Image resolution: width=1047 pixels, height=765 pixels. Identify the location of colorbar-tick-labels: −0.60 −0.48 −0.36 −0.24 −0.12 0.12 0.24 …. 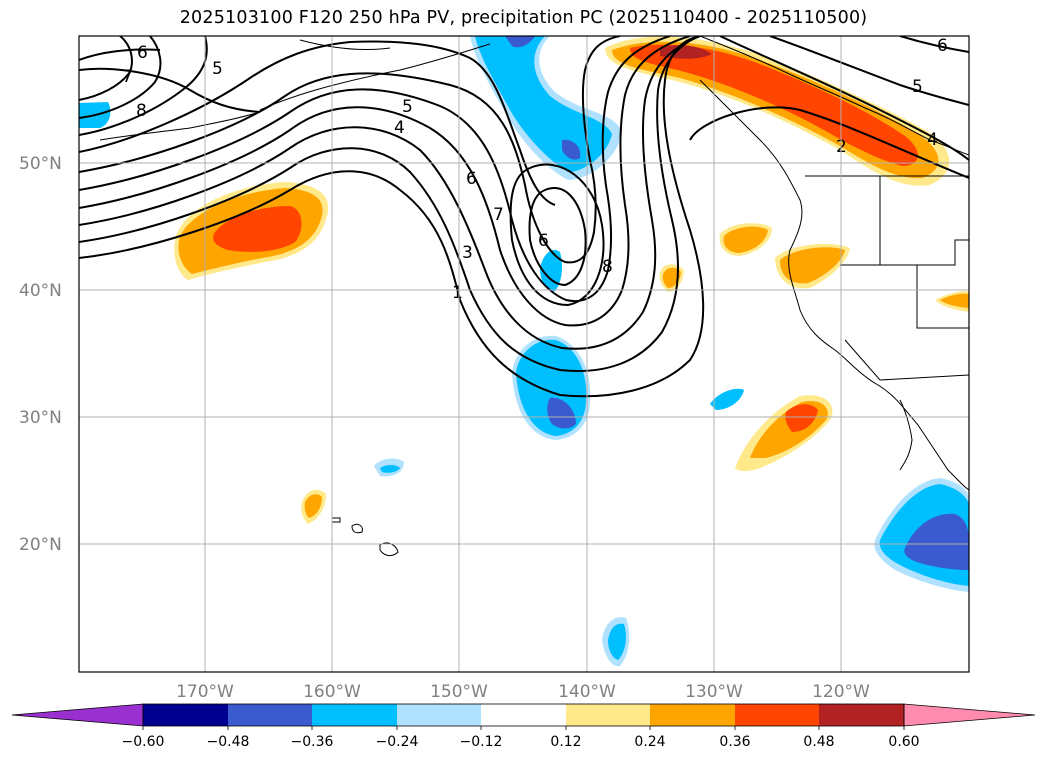
(521, 742).